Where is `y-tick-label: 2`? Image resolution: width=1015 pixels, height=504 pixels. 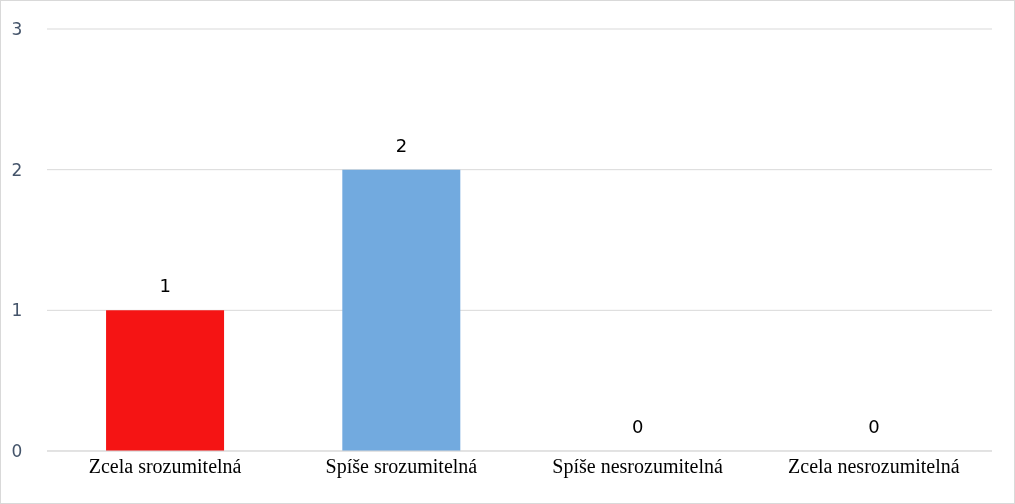
y-tick-label: 2 is located at coordinates (17, 169).